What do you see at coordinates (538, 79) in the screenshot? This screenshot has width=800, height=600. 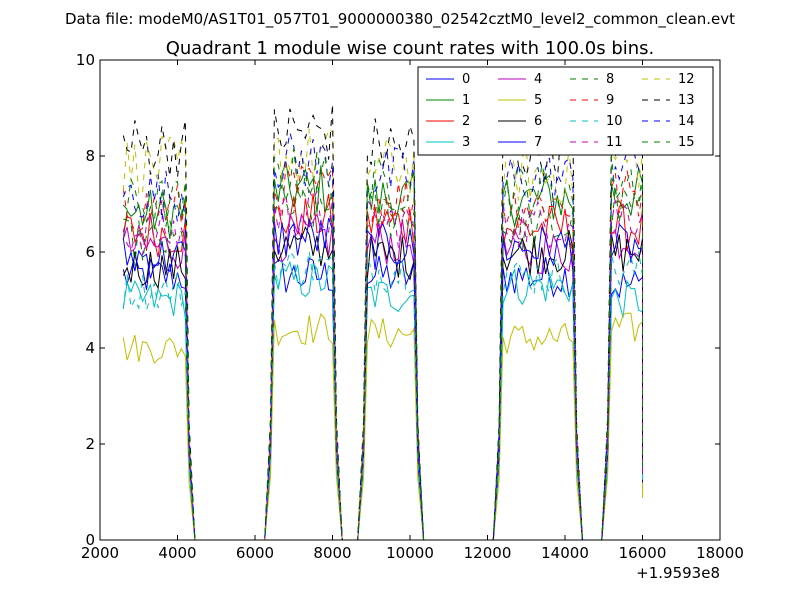 I see `legend-label-4: 4` at bounding box center [538, 79].